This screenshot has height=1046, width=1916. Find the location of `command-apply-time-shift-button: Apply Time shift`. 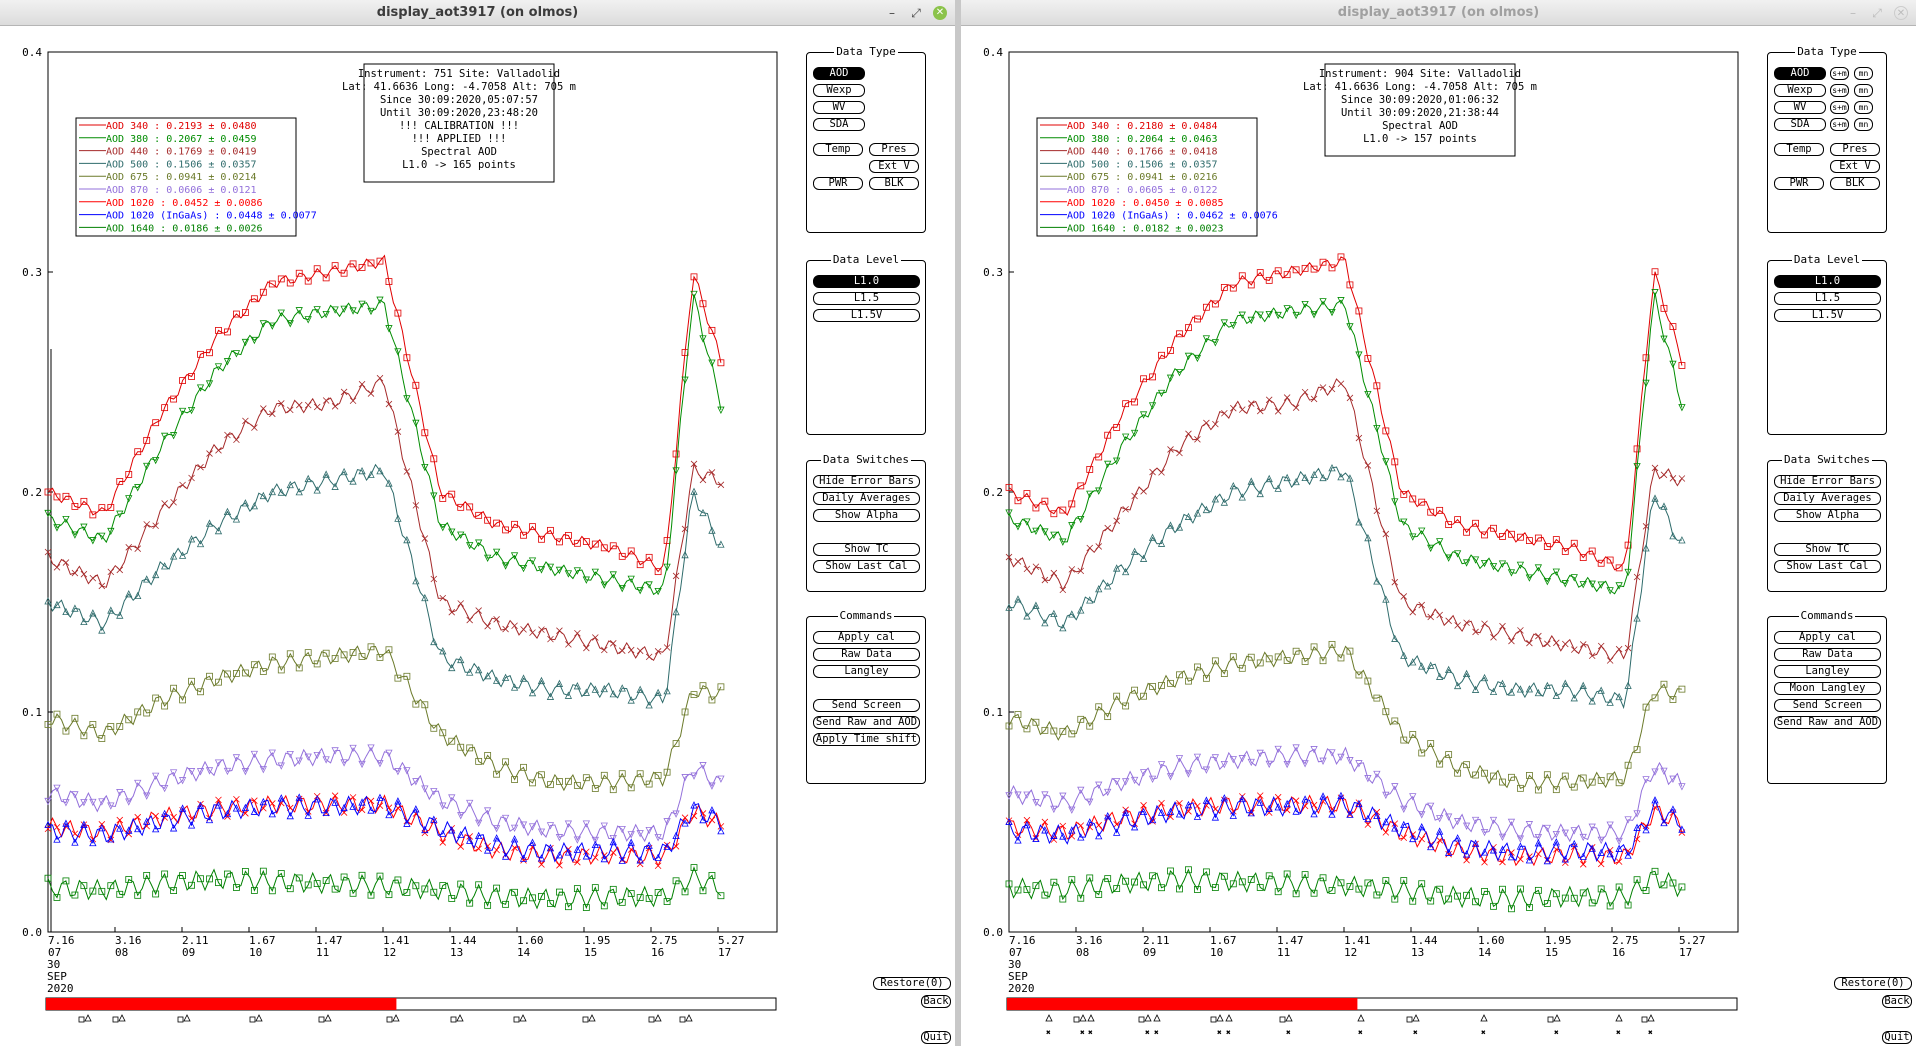

command-apply-time-shift-button: Apply Time shift is located at coordinates (866, 739).